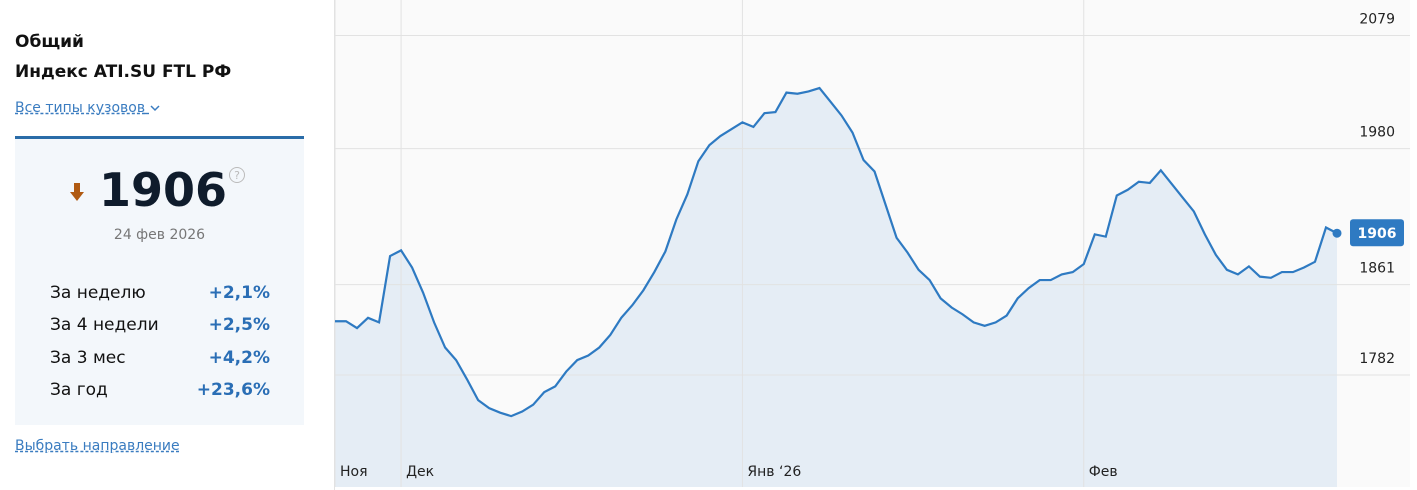  I want to click on stat-row: За 4 недели +2,5%, so click(160, 325).